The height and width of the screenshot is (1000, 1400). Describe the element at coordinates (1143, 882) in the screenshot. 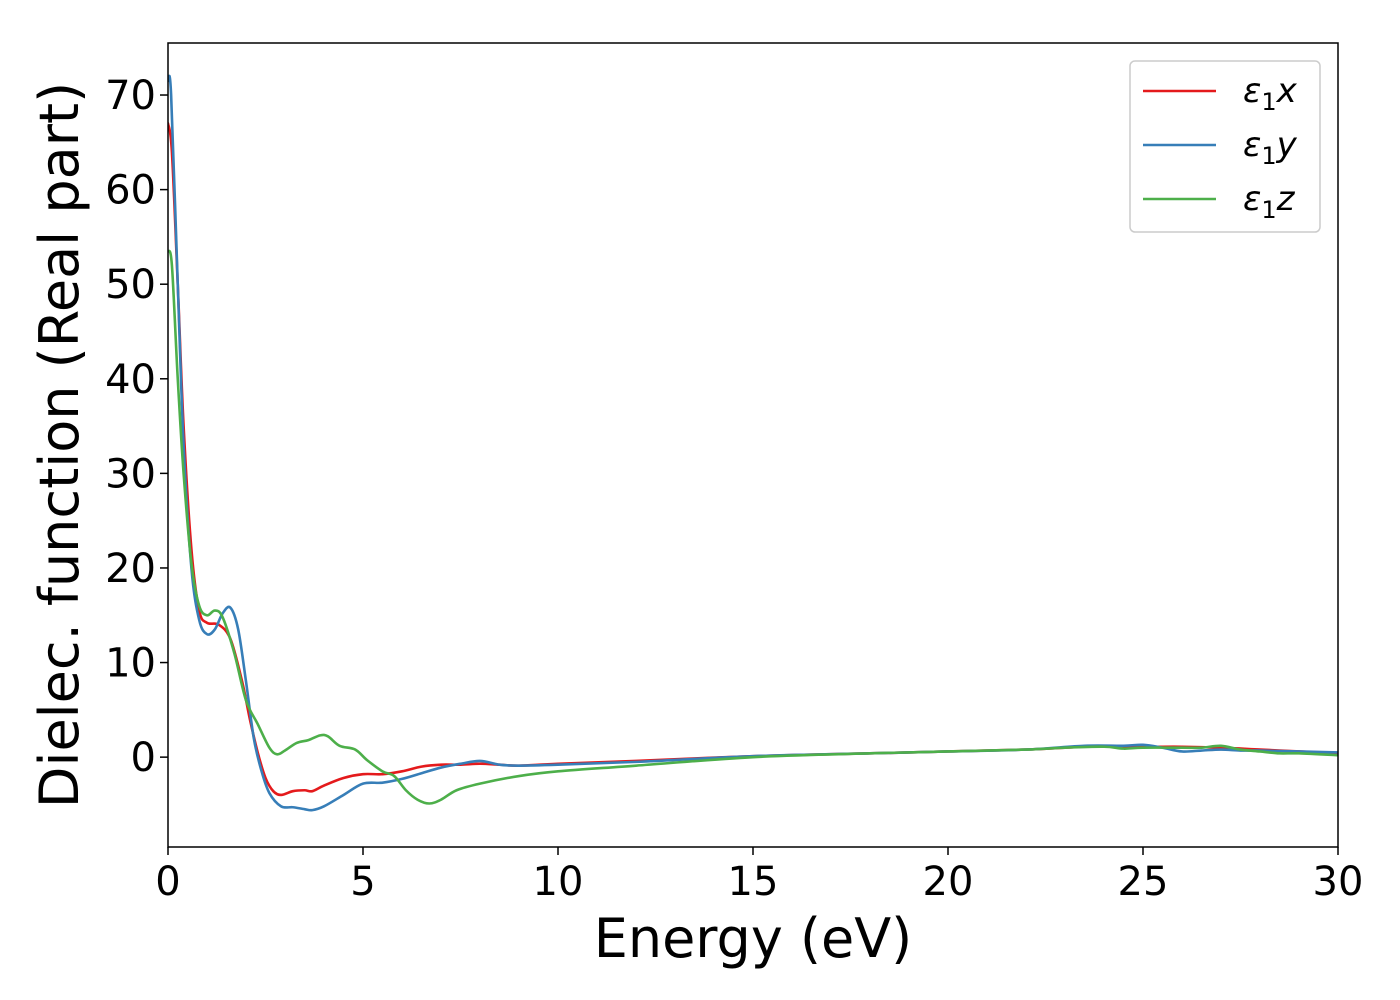

I see `x-tick-label: 25` at that location.